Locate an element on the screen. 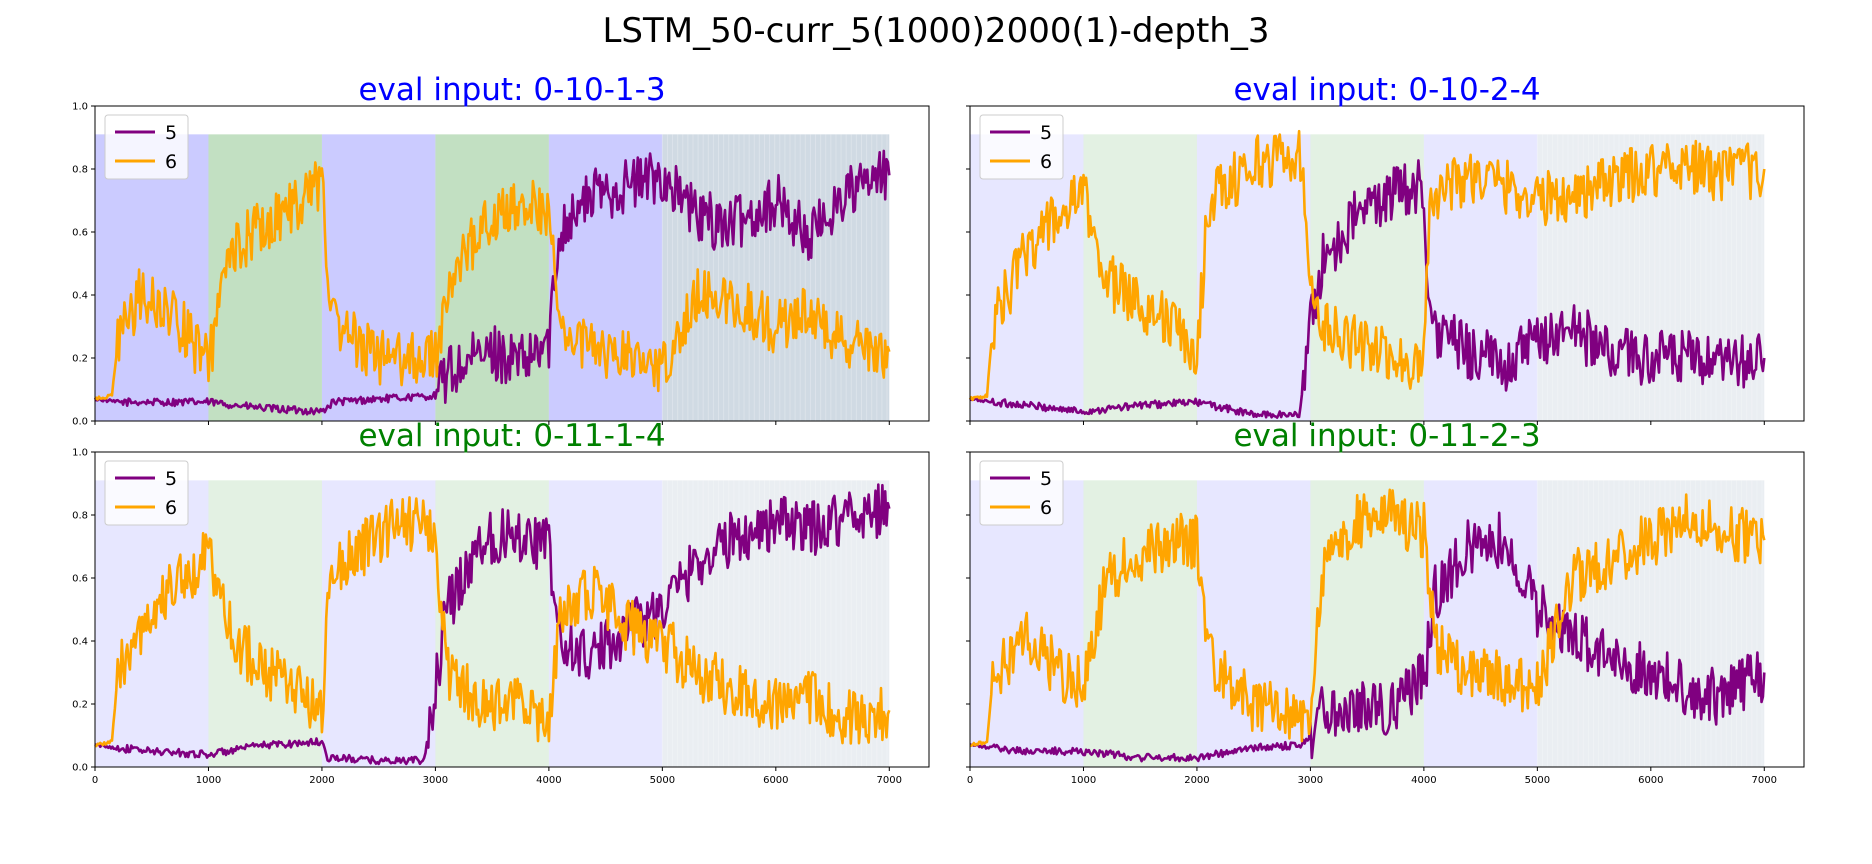 The height and width of the screenshot is (864, 1872). curriculum-shading is located at coordinates (492, 277).